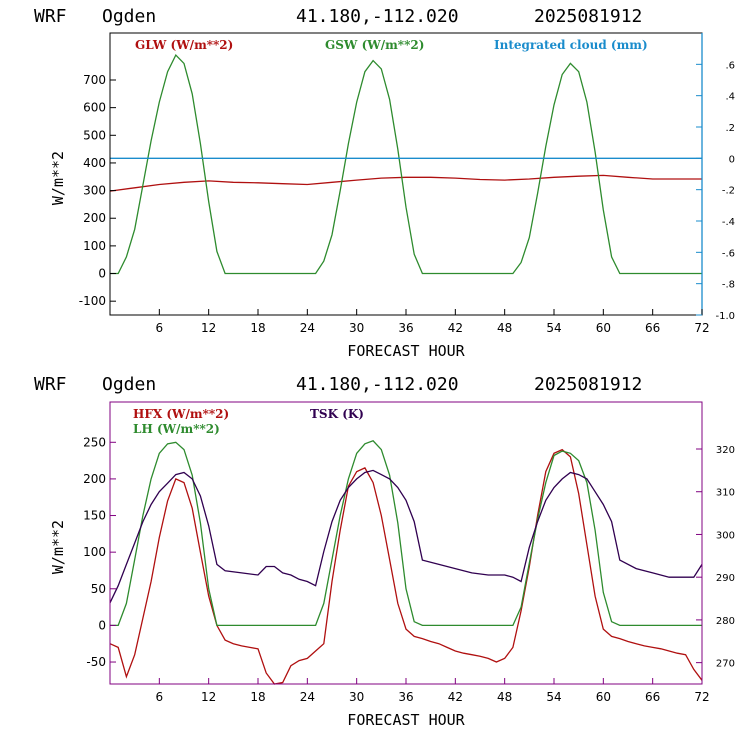 The width and height of the screenshot is (740, 740). What do you see at coordinates (730, 97) in the screenshot?
I see `y2-tick-label: .4` at bounding box center [730, 97].